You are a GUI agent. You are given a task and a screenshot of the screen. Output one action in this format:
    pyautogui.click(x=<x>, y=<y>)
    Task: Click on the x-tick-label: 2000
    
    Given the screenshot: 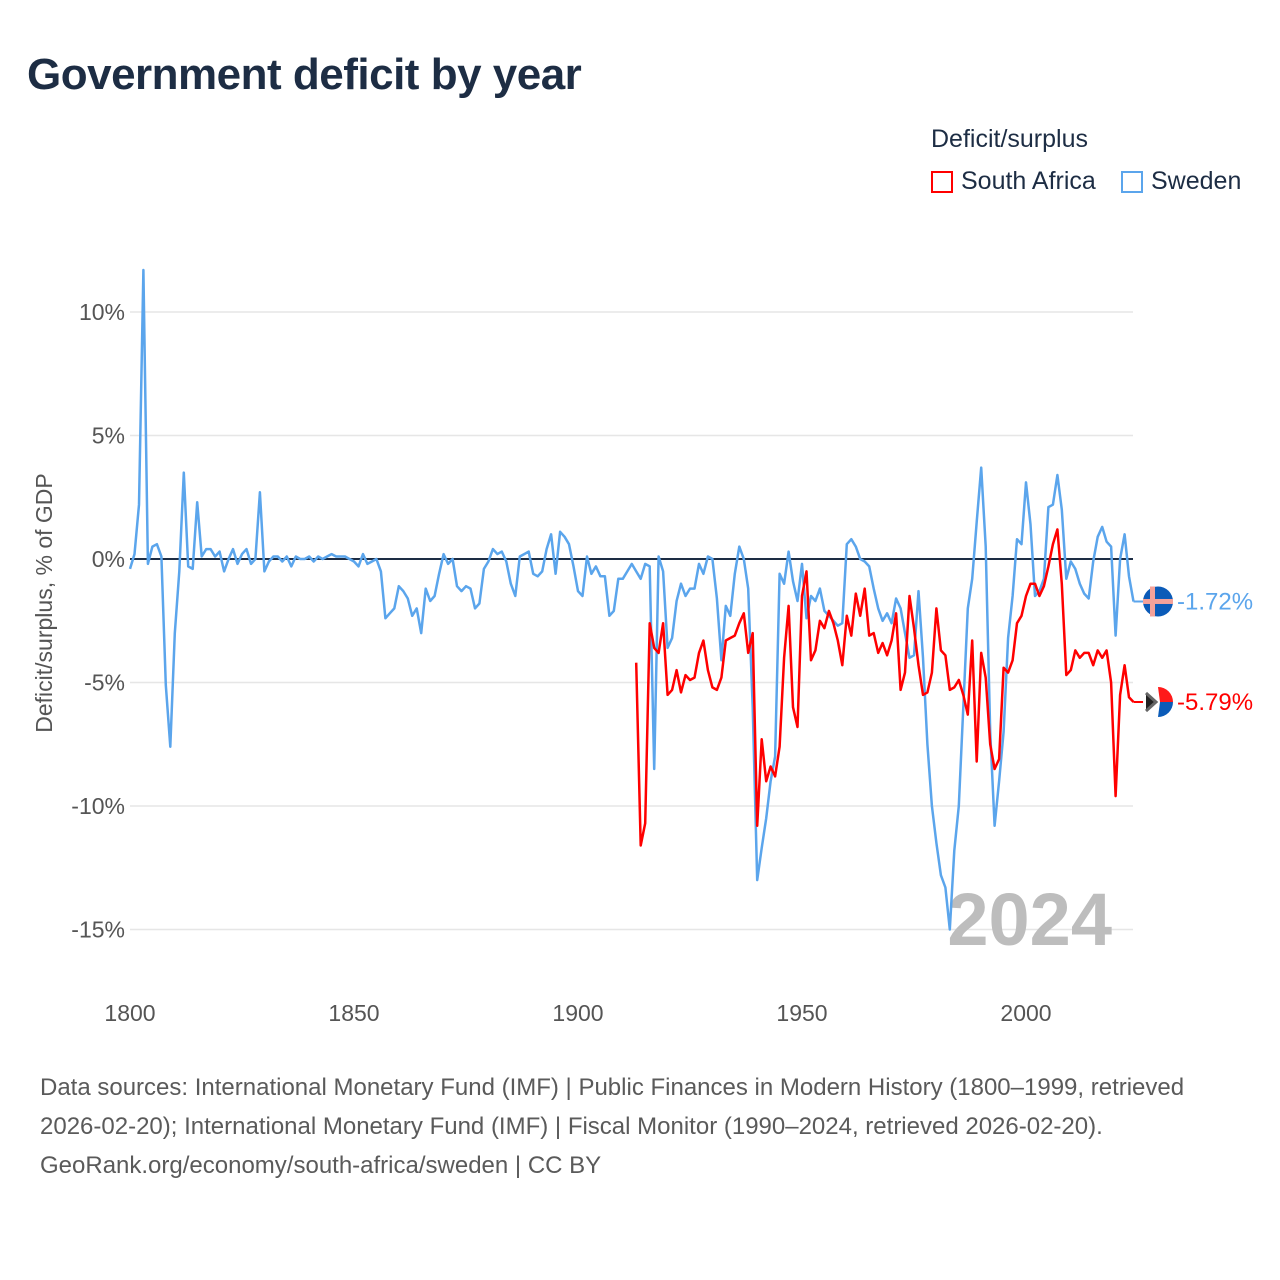 What is the action you would take?
    pyautogui.click(x=1025, y=1013)
    